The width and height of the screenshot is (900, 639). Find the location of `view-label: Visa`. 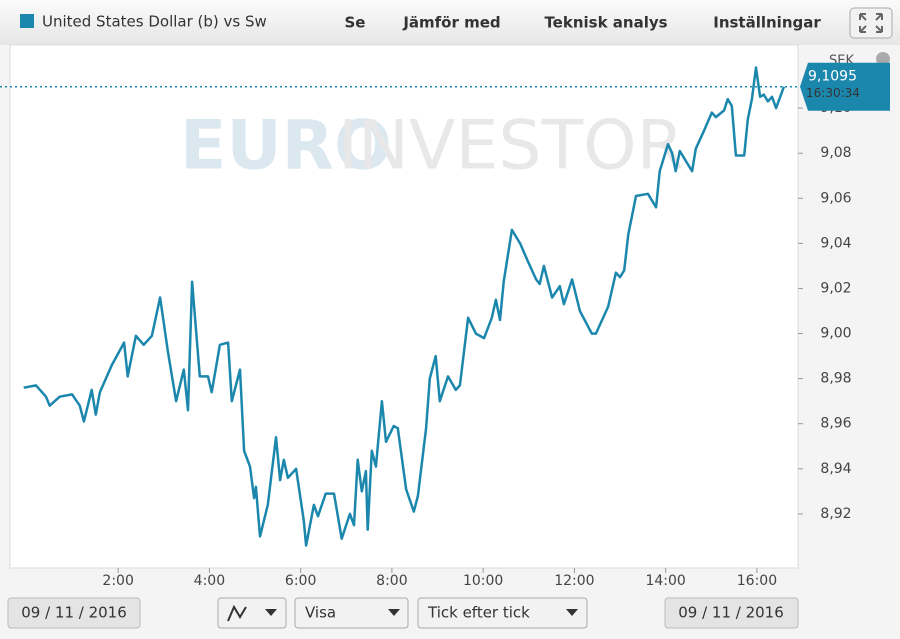

view-label: Visa is located at coordinates (320, 613).